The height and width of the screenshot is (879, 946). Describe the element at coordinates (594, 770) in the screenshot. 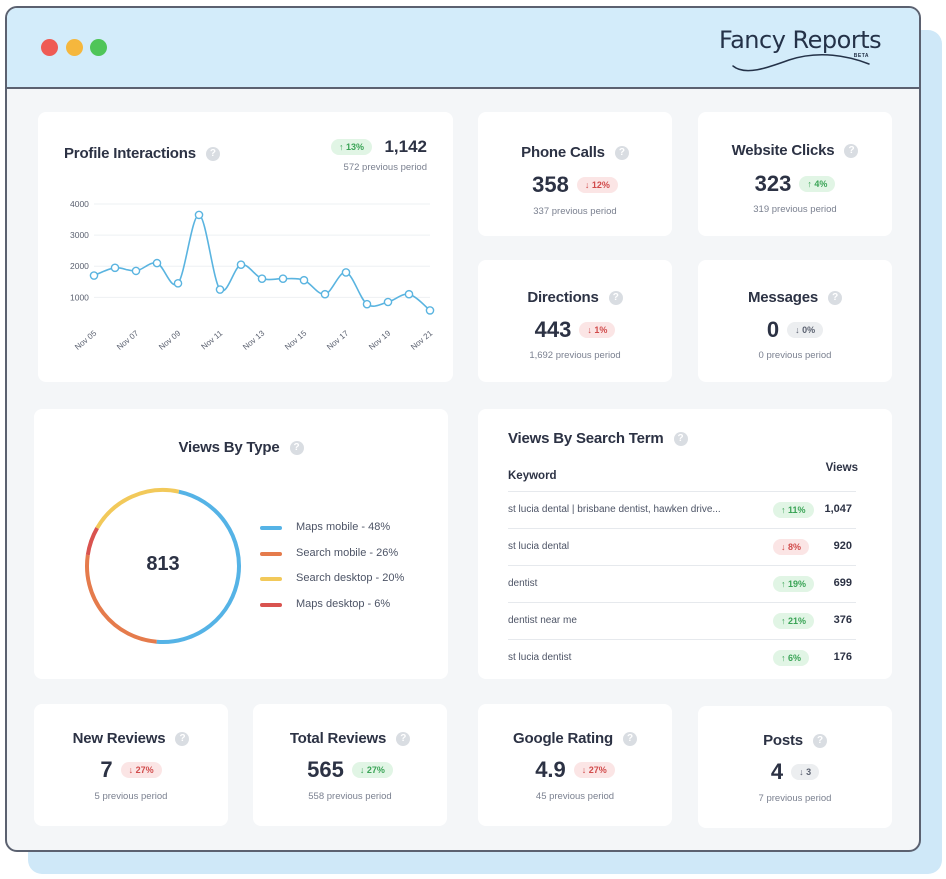

I see `google-rating-change-badge: ↓ 27%` at that location.